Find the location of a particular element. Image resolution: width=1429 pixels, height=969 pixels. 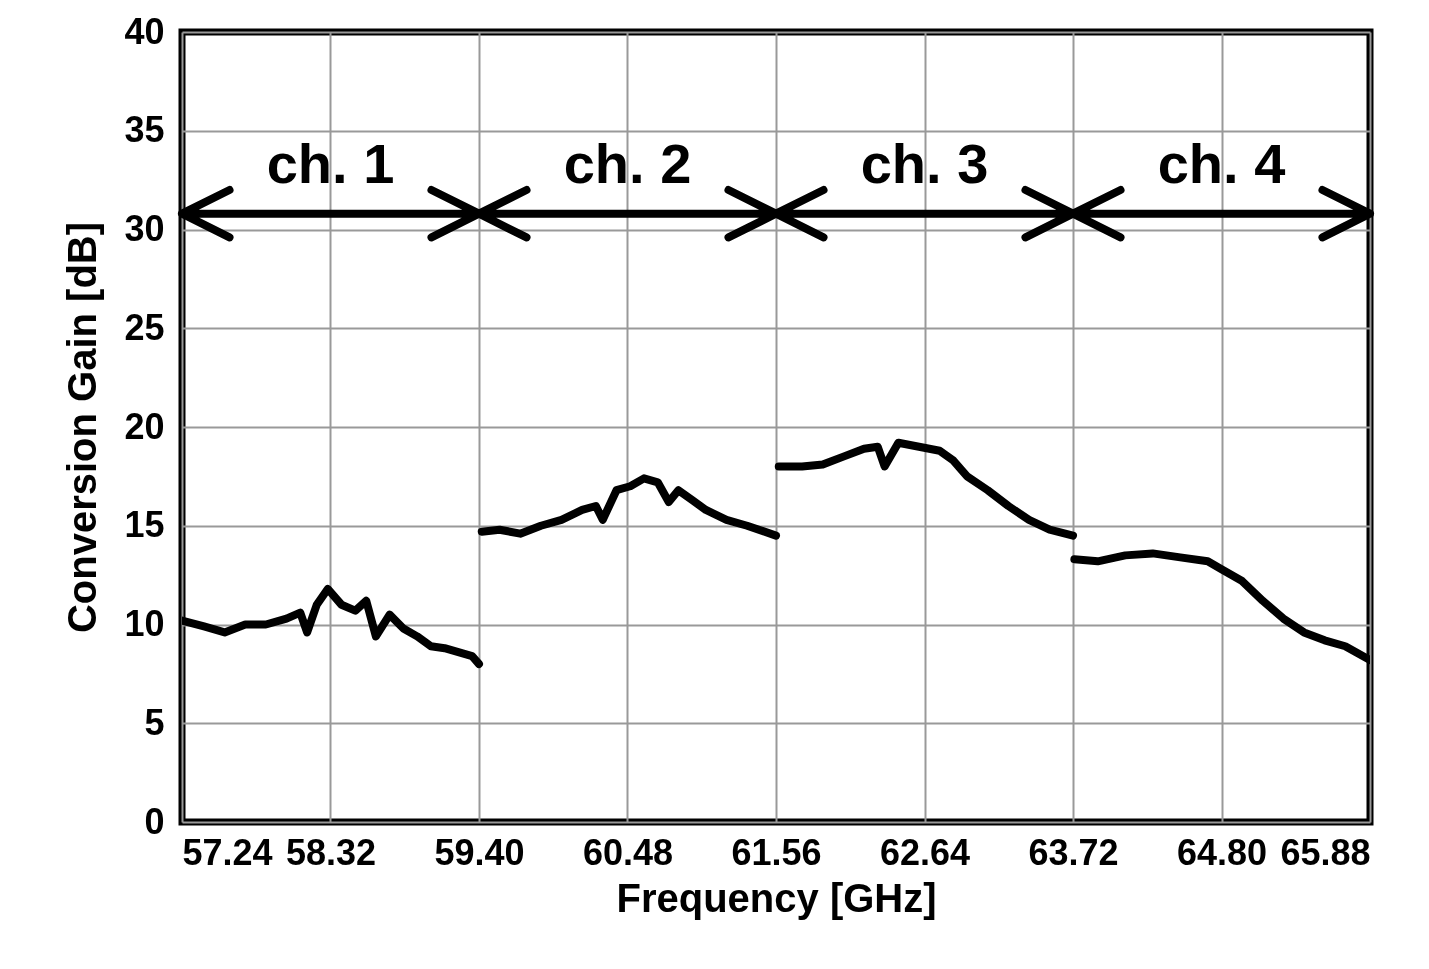

x-tick-label: 60.48 is located at coordinates (628, 852).